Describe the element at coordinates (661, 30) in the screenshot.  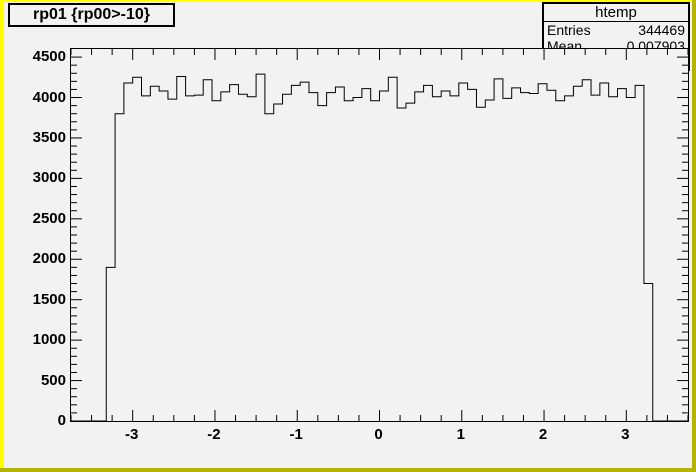
I see `stats-value-entries: 344469` at that location.